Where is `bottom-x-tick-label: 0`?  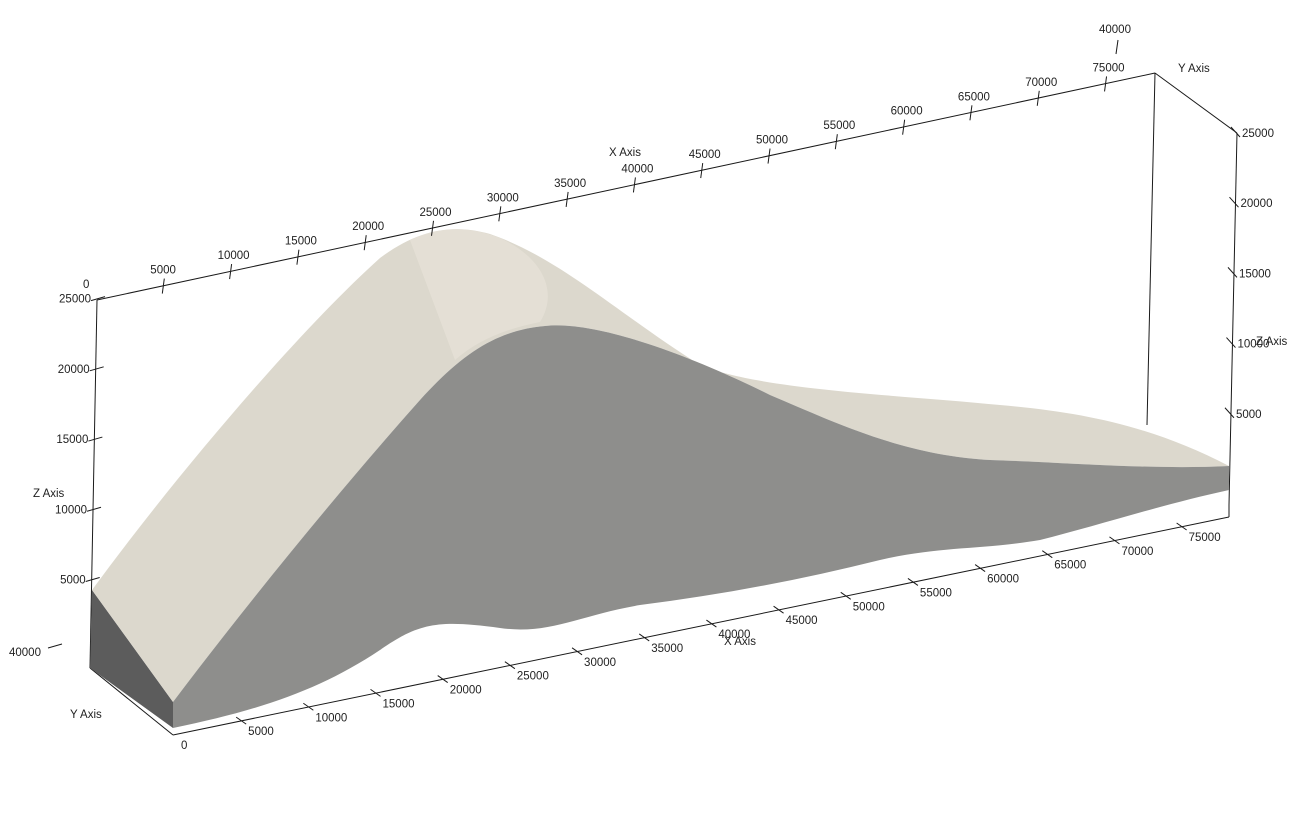 bottom-x-tick-label: 0 is located at coordinates (184, 746).